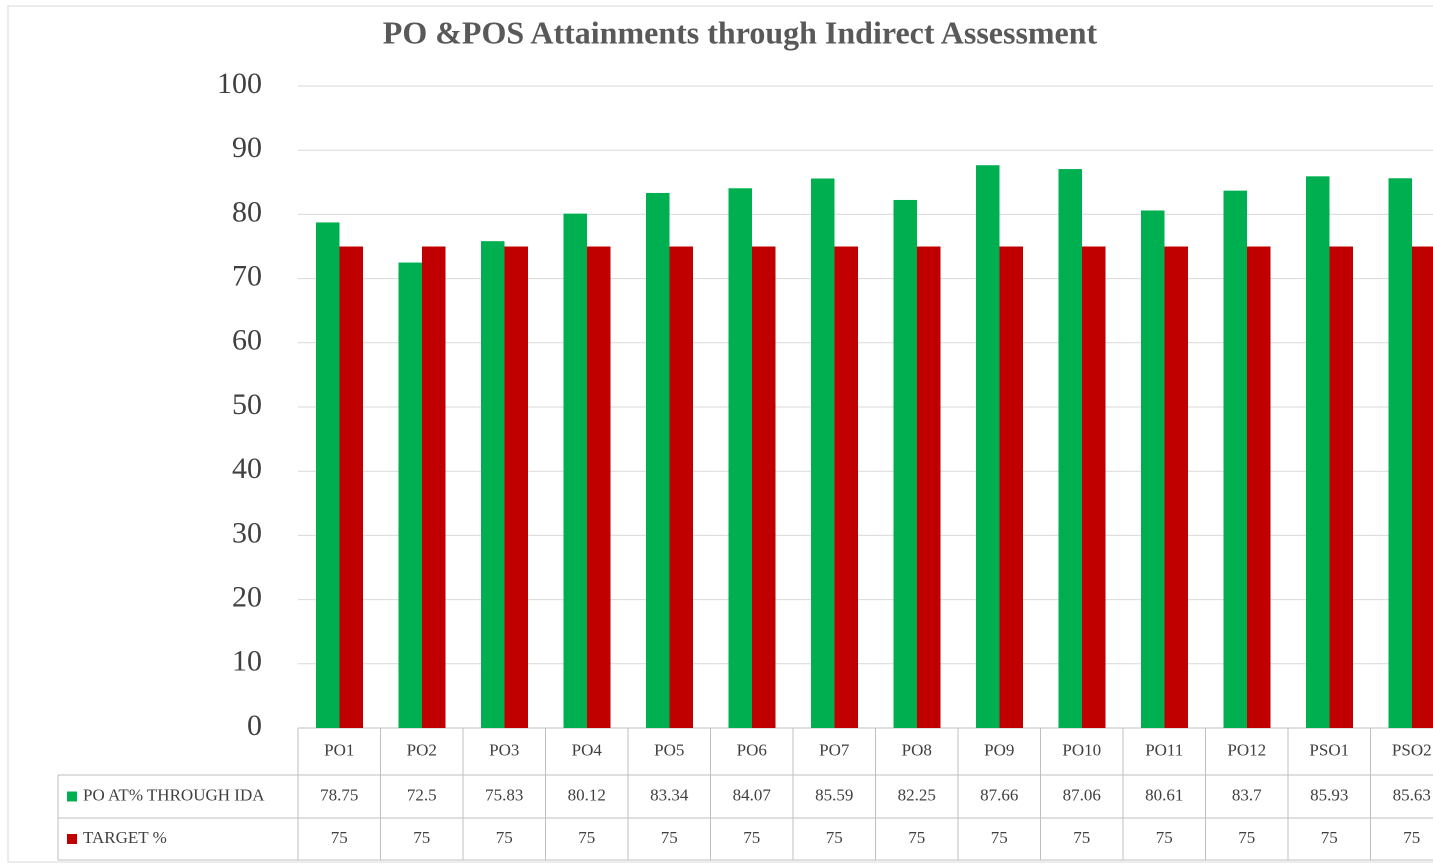  I want to click on x-tick-label: PO4, so click(587, 749).